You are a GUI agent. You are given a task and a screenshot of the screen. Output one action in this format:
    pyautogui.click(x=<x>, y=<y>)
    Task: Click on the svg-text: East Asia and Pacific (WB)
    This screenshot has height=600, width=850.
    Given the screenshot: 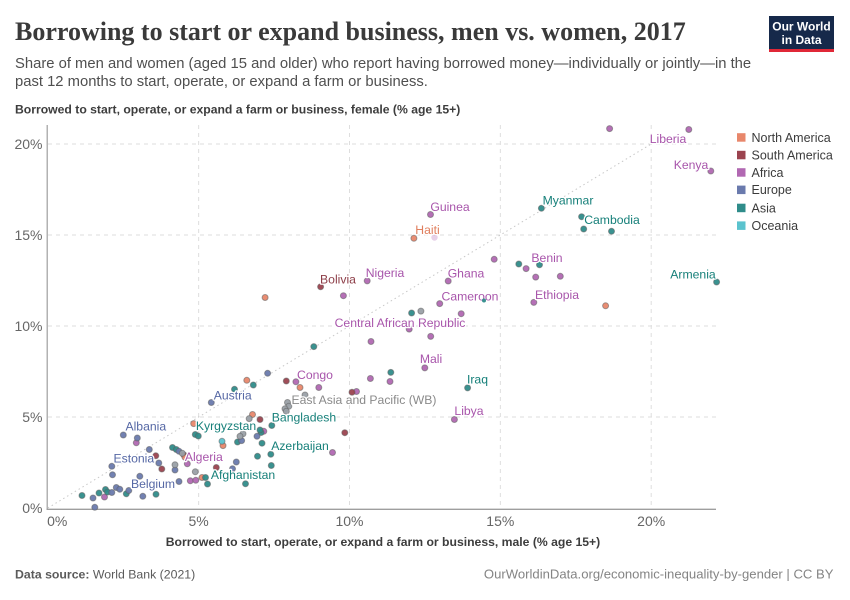 What is the action you would take?
    pyautogui.click(x=364, y=400)
    